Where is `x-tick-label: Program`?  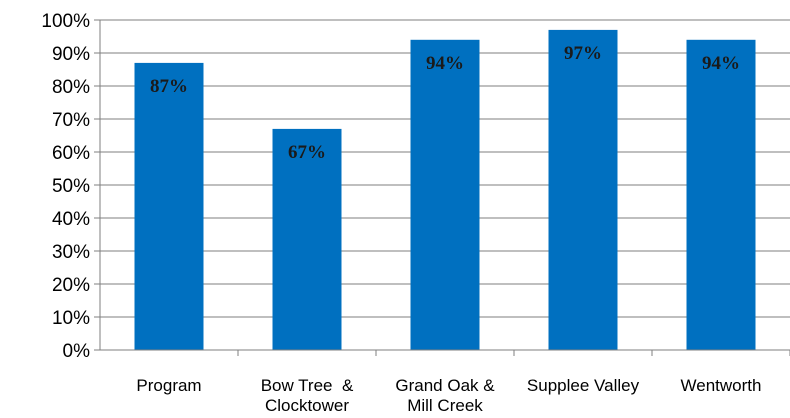 x-tick-label: Program is located at coordinates (168, 385).